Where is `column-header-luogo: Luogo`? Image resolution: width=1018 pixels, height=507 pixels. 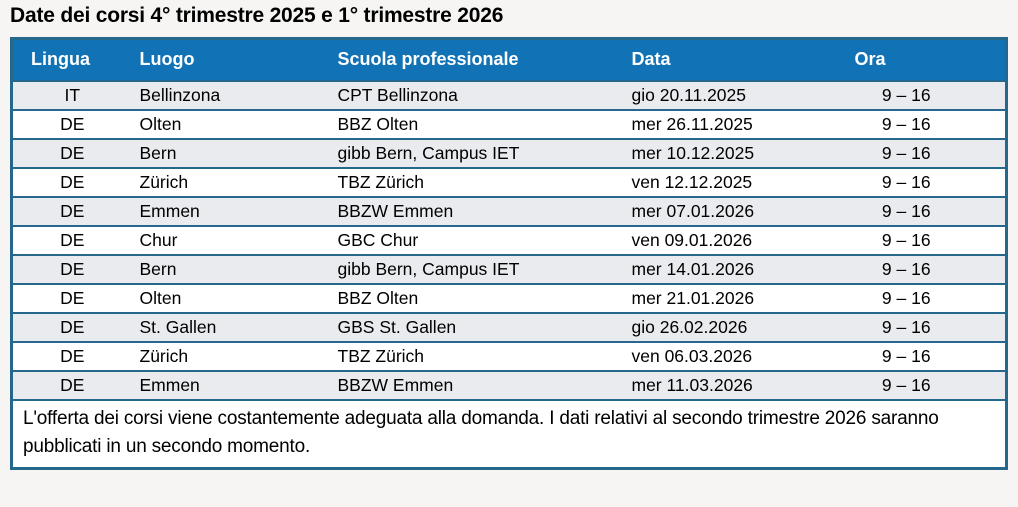
column-header-luogo: Luogo is located at coordinates (230, 59).